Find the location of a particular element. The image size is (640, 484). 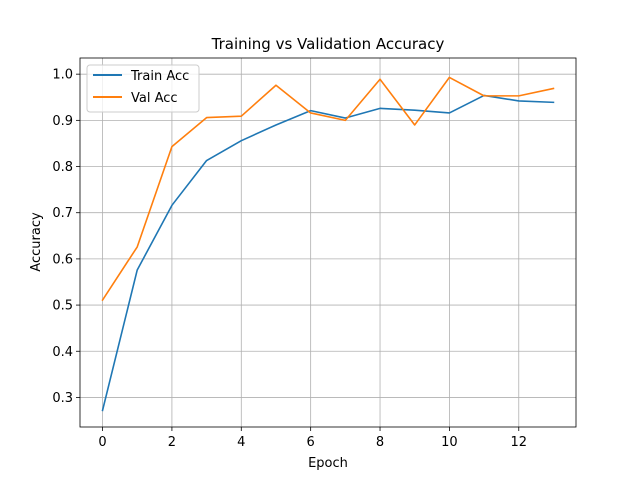

legend-label-train-acc: Train Acc is located at coordinates (159, 76).